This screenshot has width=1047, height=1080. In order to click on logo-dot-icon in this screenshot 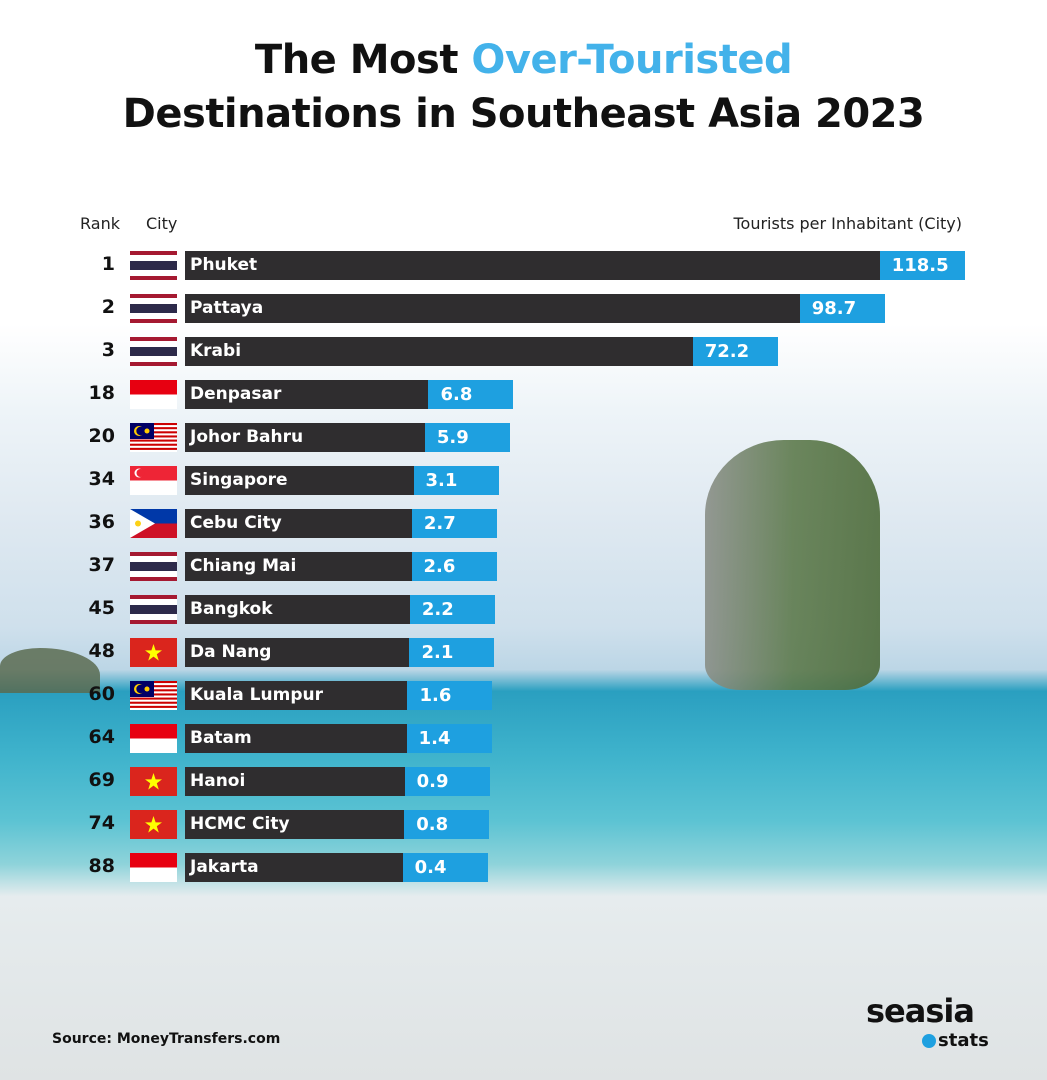, I will do `click(929, 1041)`.